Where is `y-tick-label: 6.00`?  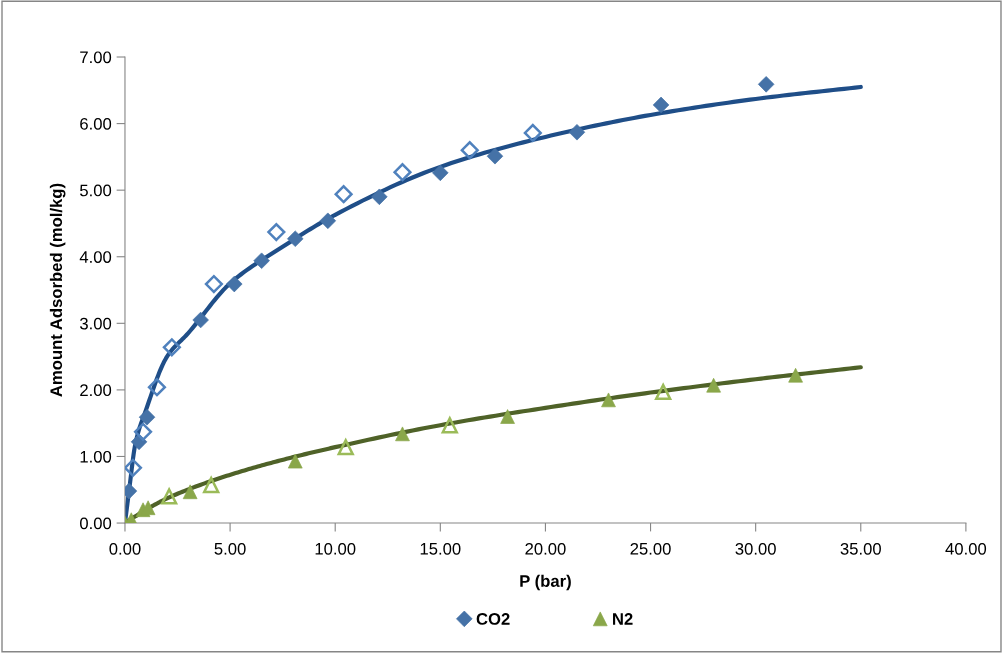 y-tick-label: 6.00 is located at coordinates (96, 123).